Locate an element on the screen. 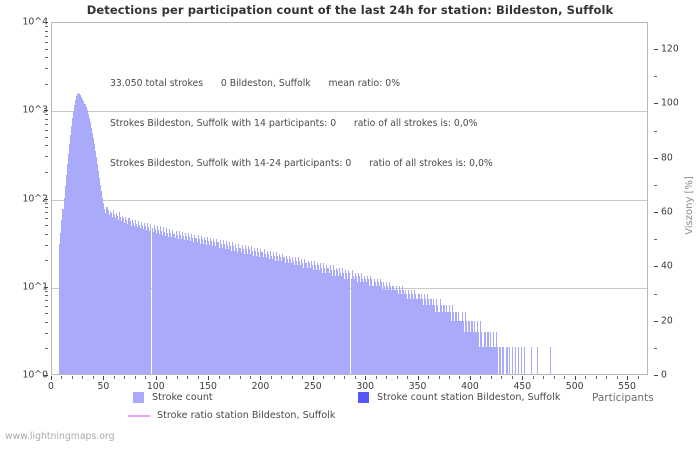 Image resolution: width=700 pixels, height=450 pixels. legend-item-stroke-ratio-station: Stroke ratio station Bildeston, Suffolk is located at coordinates (231, 415).